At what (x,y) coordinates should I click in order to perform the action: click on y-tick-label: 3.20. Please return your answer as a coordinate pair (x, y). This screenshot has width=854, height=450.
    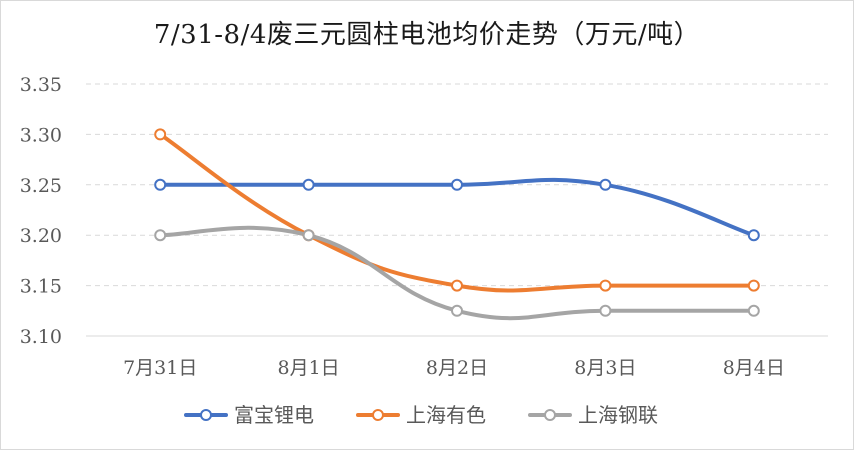
    Looking at the image, I should click on (41, 236).